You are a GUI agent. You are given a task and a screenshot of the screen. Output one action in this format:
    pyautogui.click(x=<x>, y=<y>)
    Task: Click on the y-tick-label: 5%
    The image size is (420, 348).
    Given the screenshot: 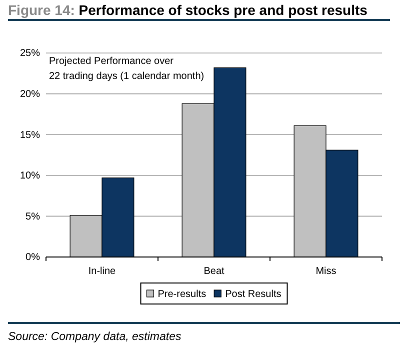 What is the action you would take?
    pyautogui.click(x=33, y=216)
    